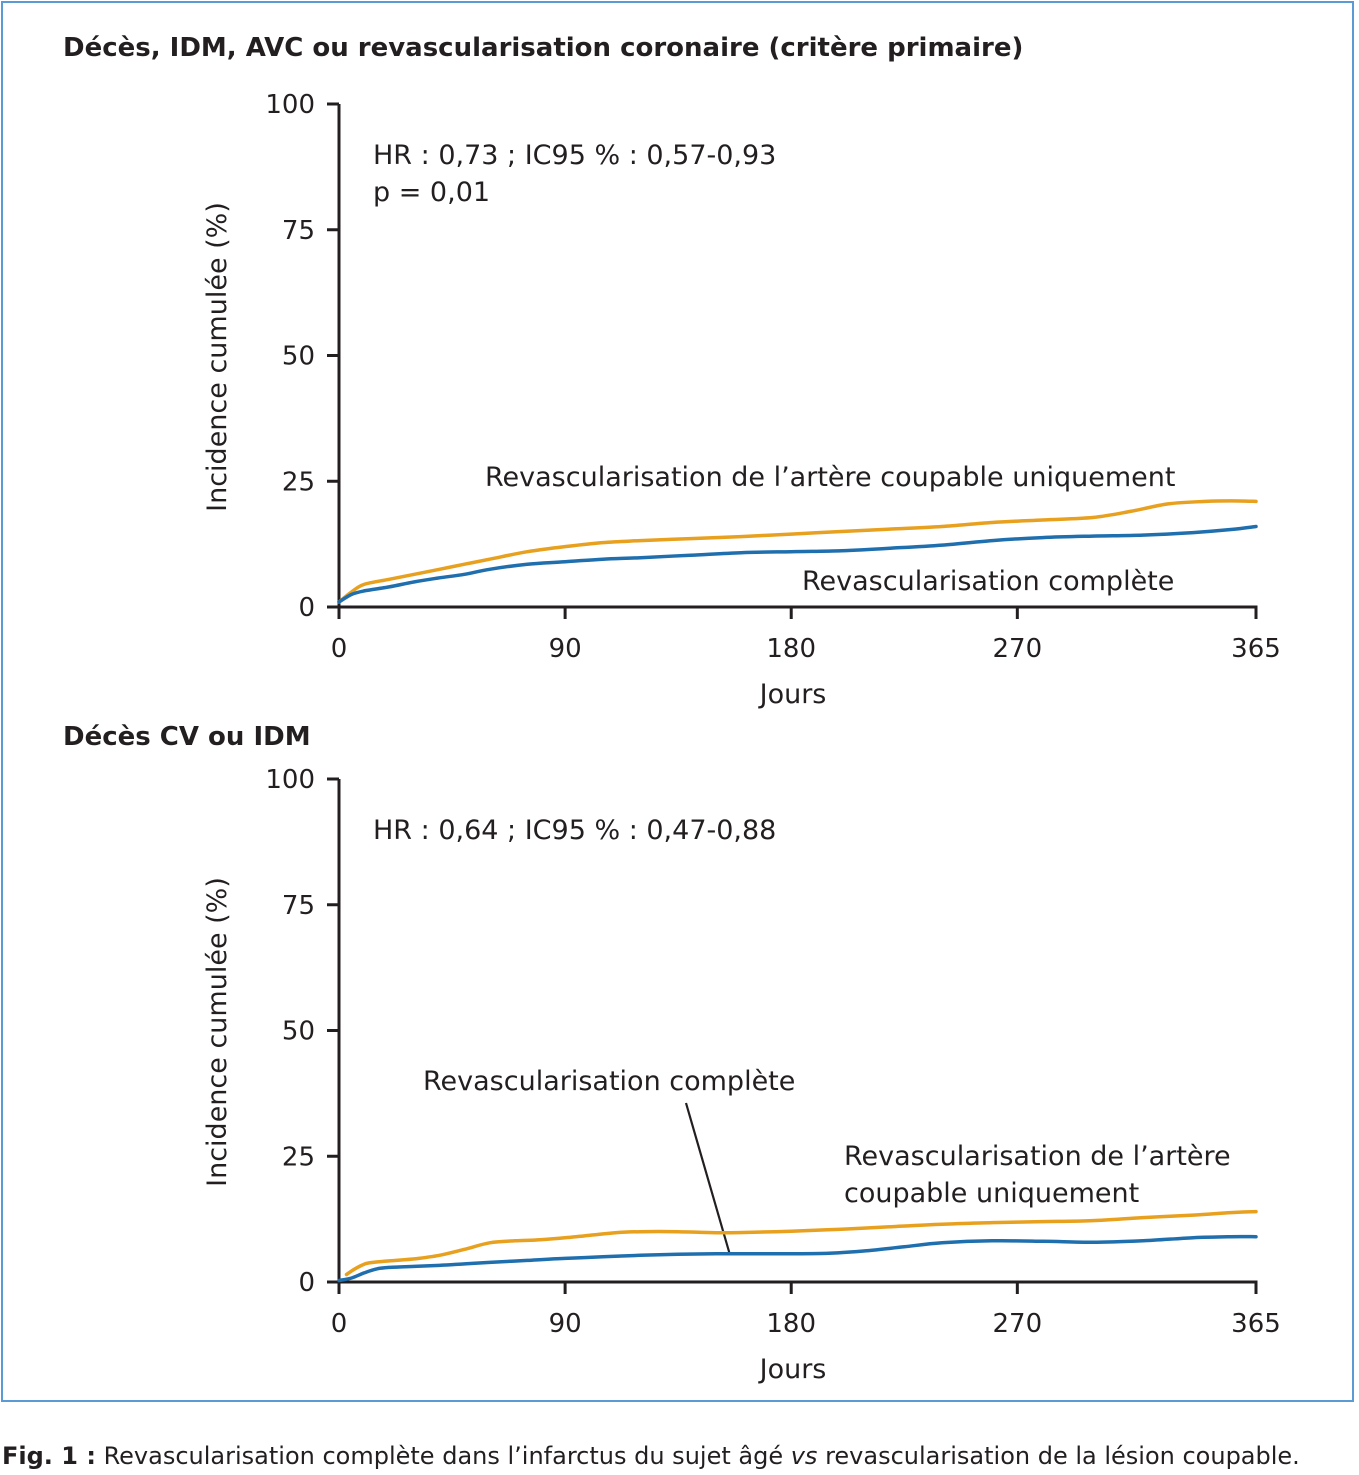 The width and height of the screenshot is (1359, 1475). What do you see at coordinates (1018, 1324) in the screenshot?
I see `panel-2-x-tick-label: 270` at bounding box center [1018, 1324].